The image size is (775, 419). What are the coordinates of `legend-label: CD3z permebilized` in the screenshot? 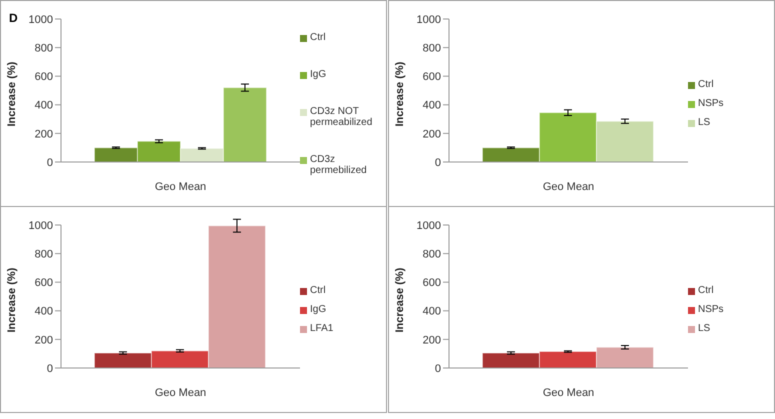 It's located at (339, 165).